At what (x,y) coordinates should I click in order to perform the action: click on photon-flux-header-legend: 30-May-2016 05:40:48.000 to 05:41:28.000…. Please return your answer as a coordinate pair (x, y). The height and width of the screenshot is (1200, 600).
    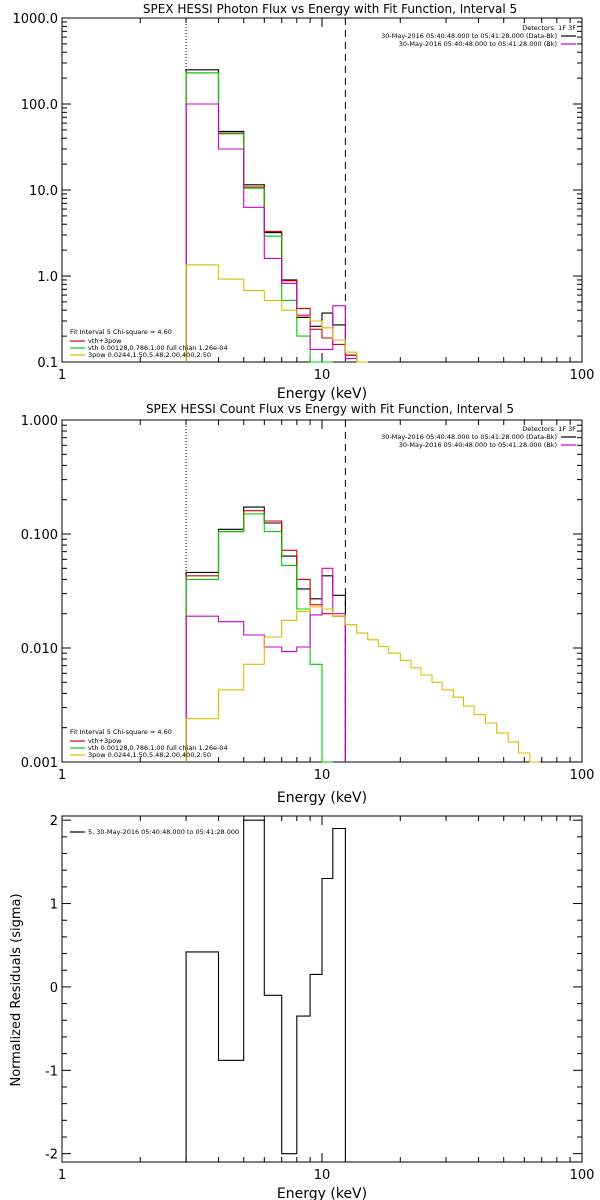
    Looking at the image, I should click on (478, 40).